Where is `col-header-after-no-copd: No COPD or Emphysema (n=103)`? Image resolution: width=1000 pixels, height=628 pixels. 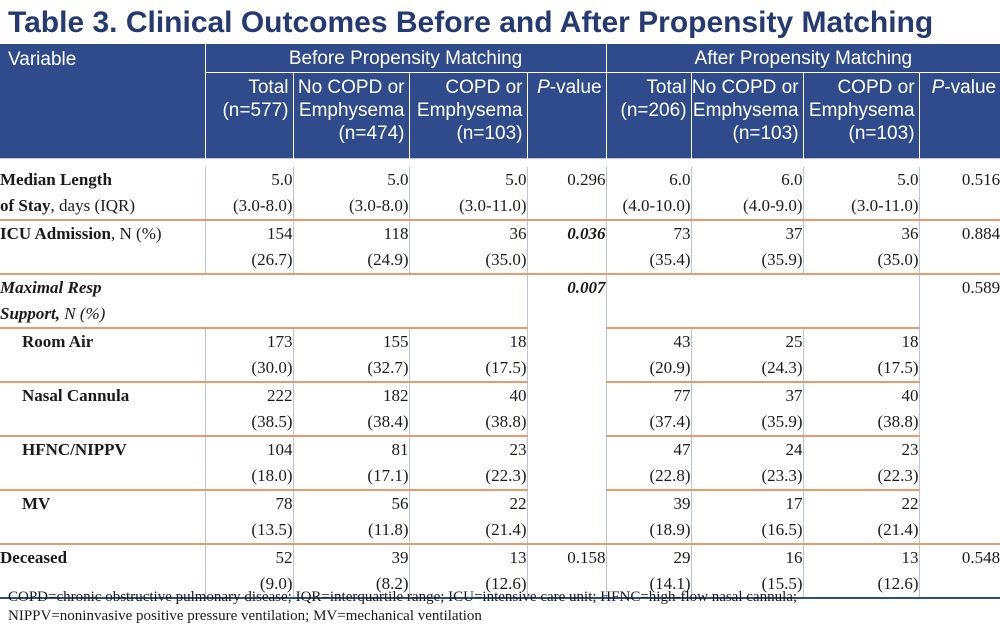 col-header-after-no-copd: No COPD or Emphysema (n=103) is located at coordinates (747, 115).